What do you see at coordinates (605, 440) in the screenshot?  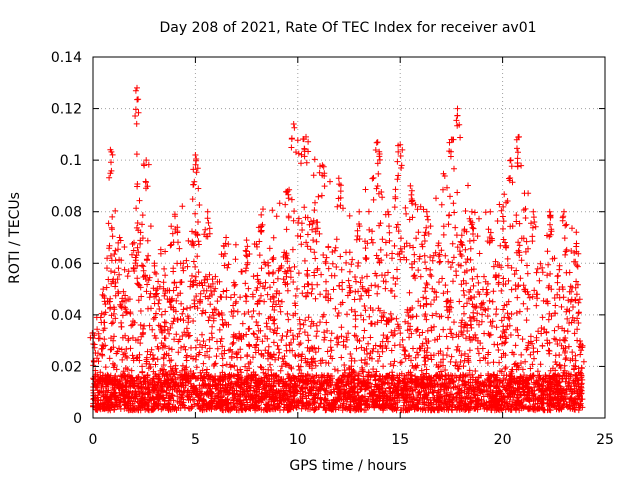 I see `x-tick-label: 25` at bounding box center [605, 440].